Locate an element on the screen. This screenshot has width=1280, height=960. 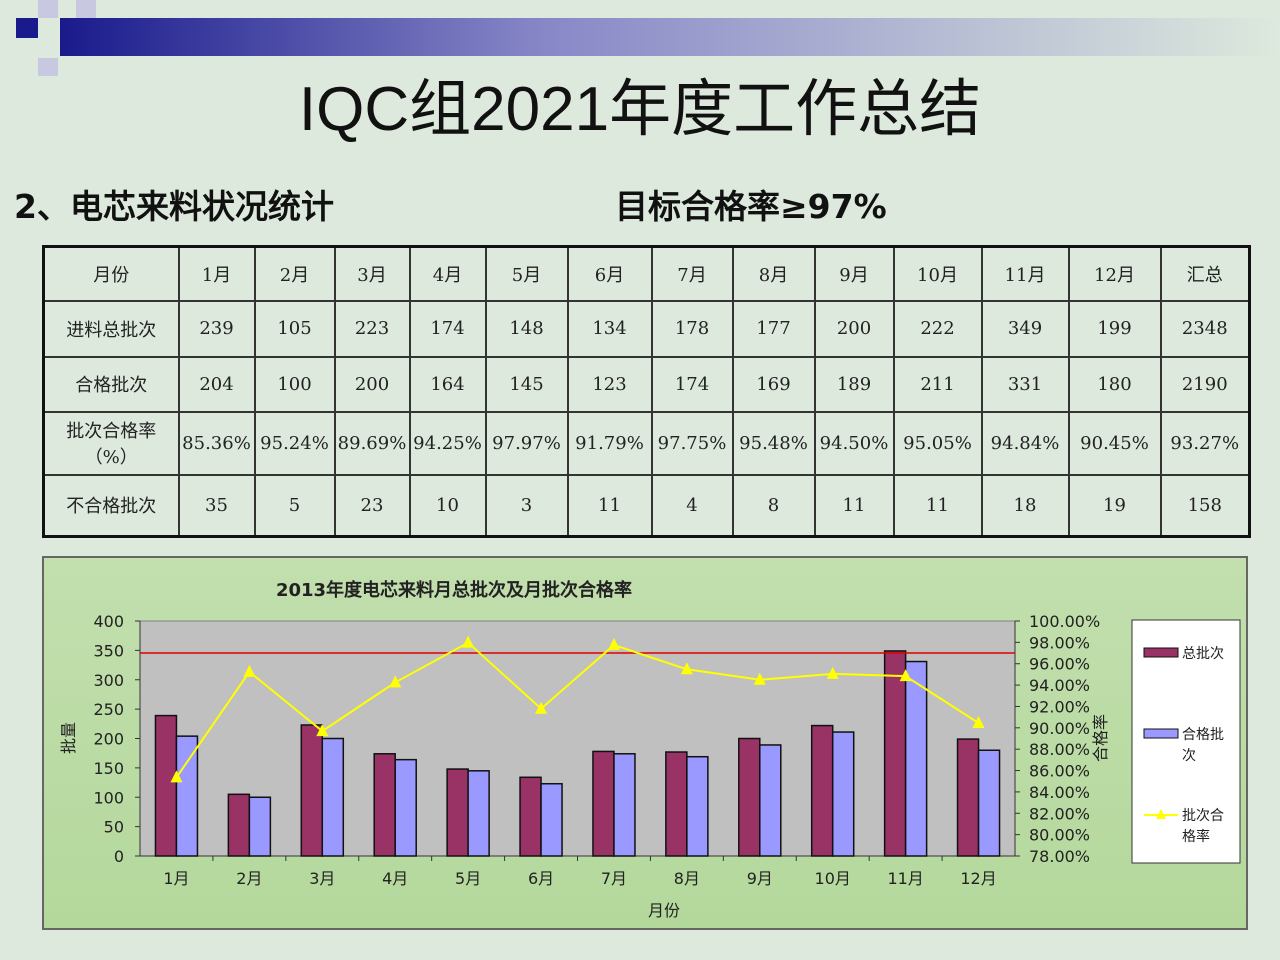
y2-tick-label: 92.00% is located at coordinates (1059, 706).